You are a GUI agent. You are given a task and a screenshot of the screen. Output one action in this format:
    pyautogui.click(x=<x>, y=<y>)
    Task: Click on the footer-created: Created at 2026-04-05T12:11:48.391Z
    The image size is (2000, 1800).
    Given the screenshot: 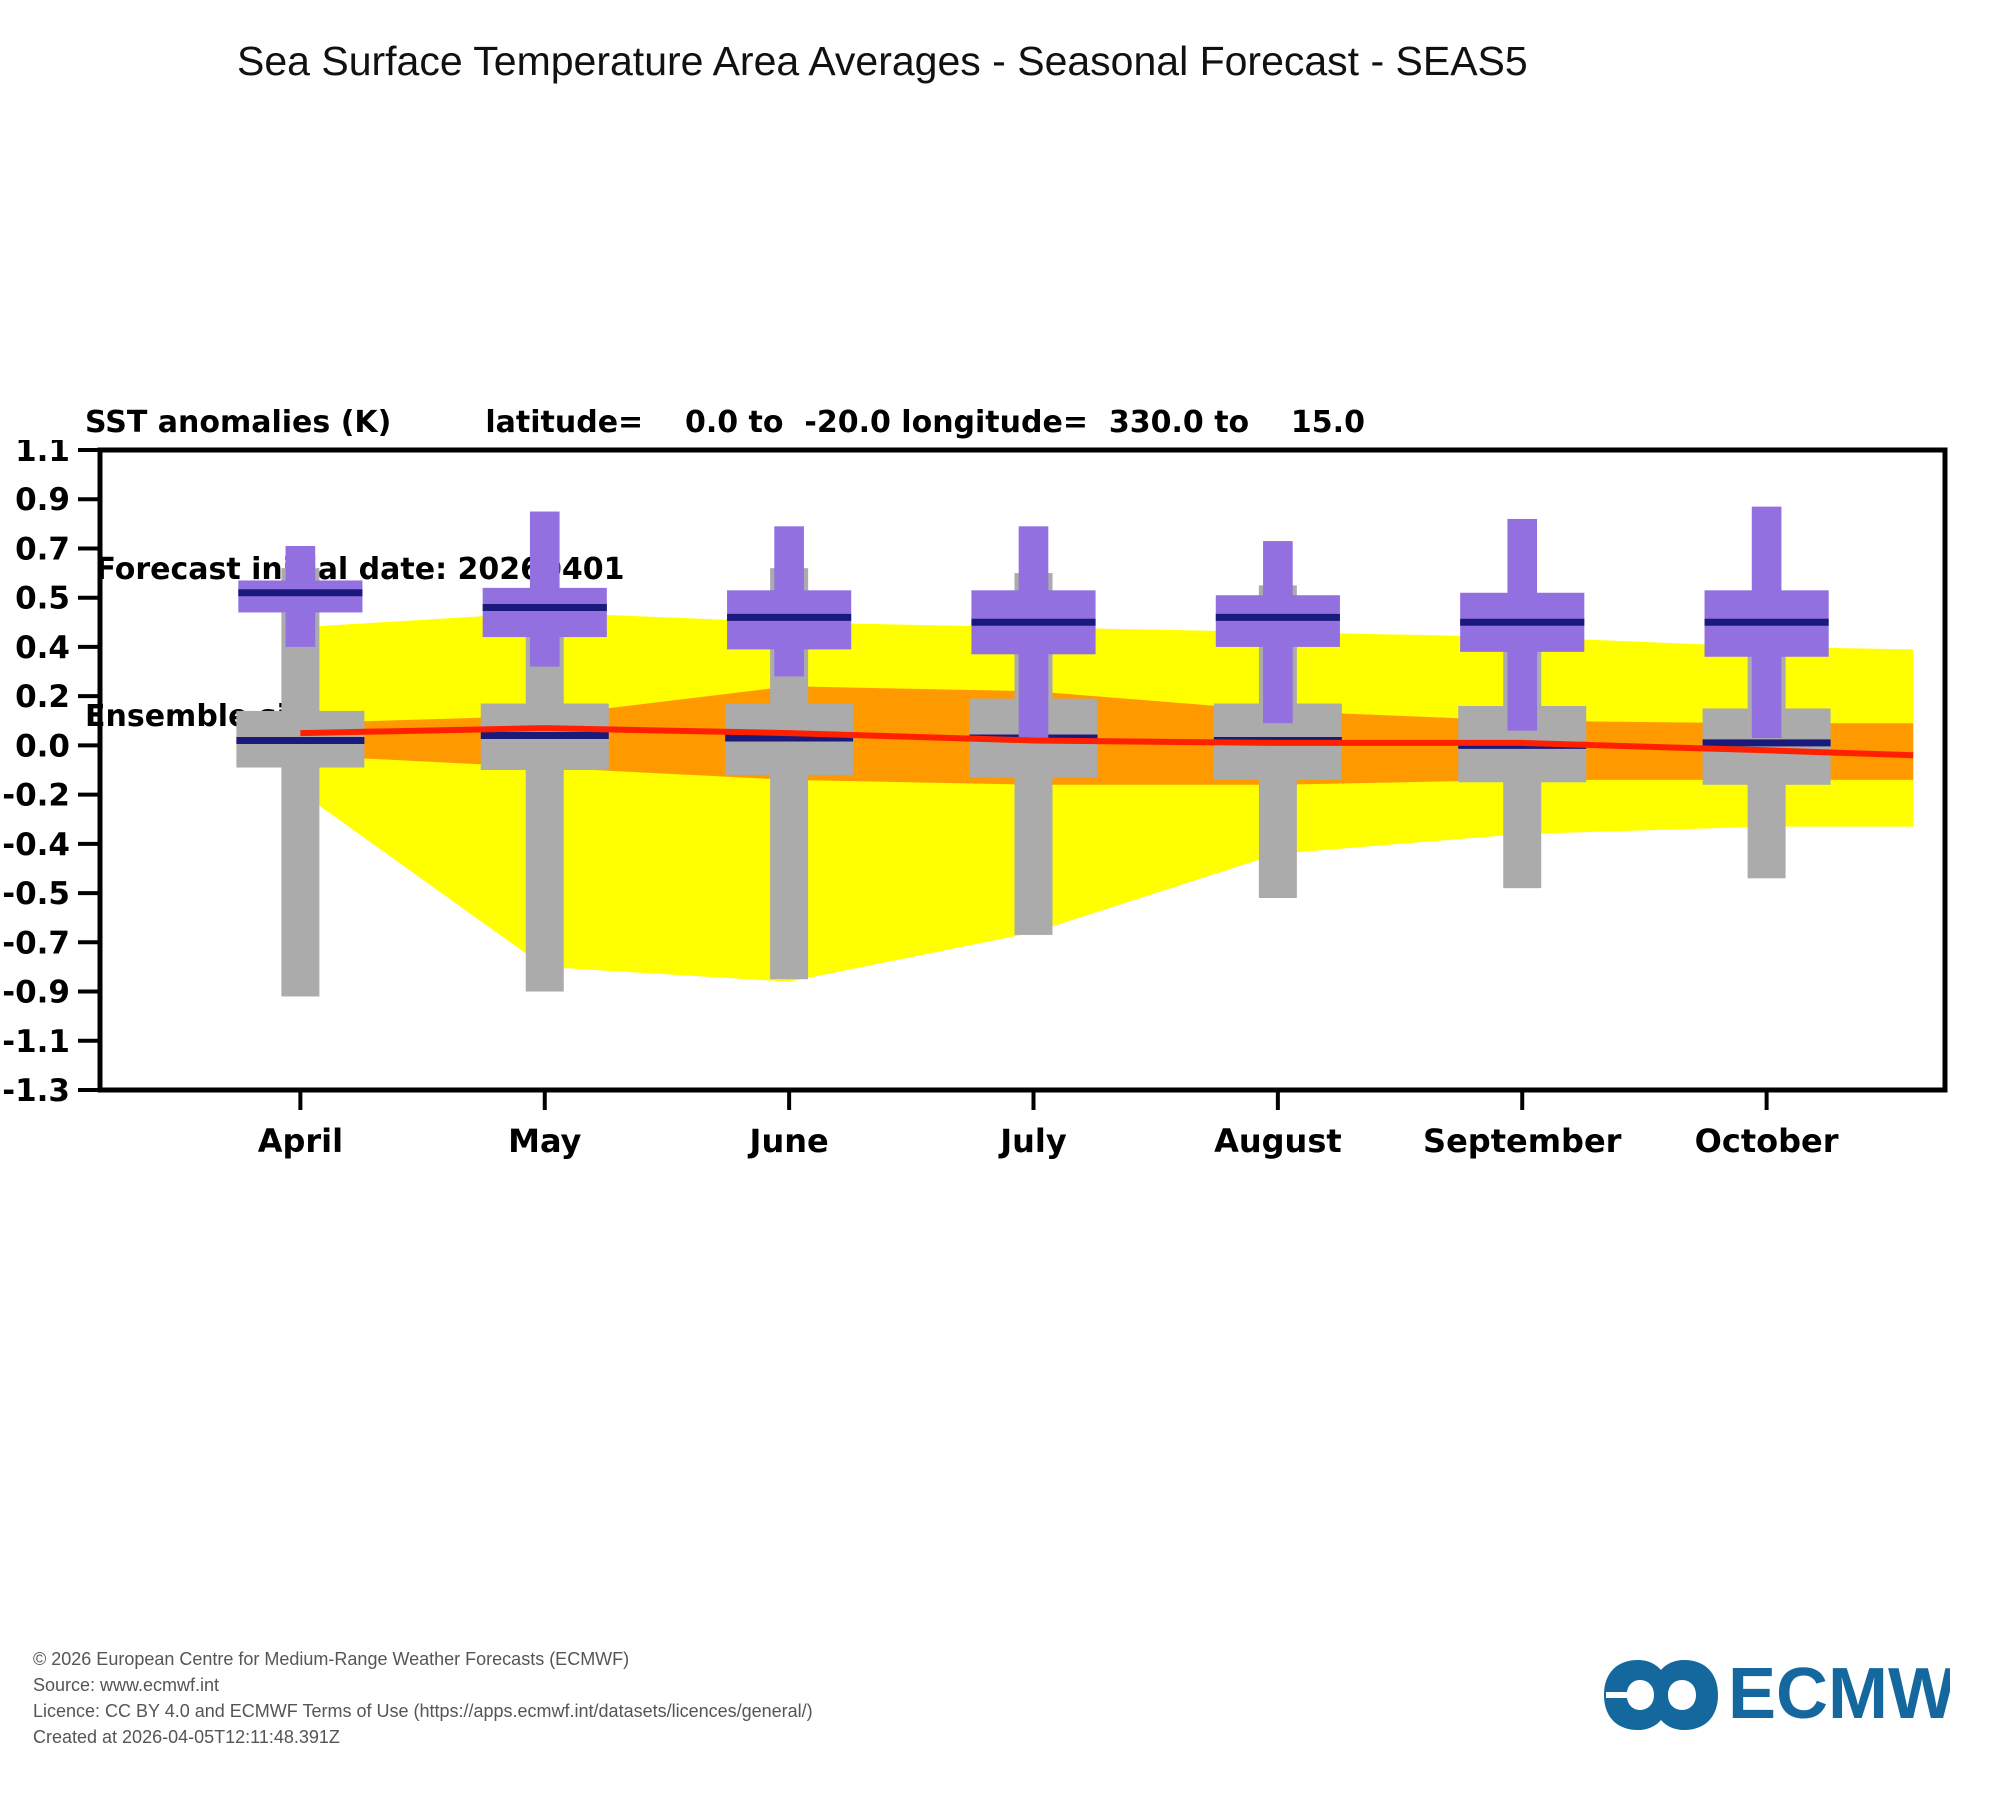 What is the action you would take?
    pyautogui.click(x=186, y=1737)
    